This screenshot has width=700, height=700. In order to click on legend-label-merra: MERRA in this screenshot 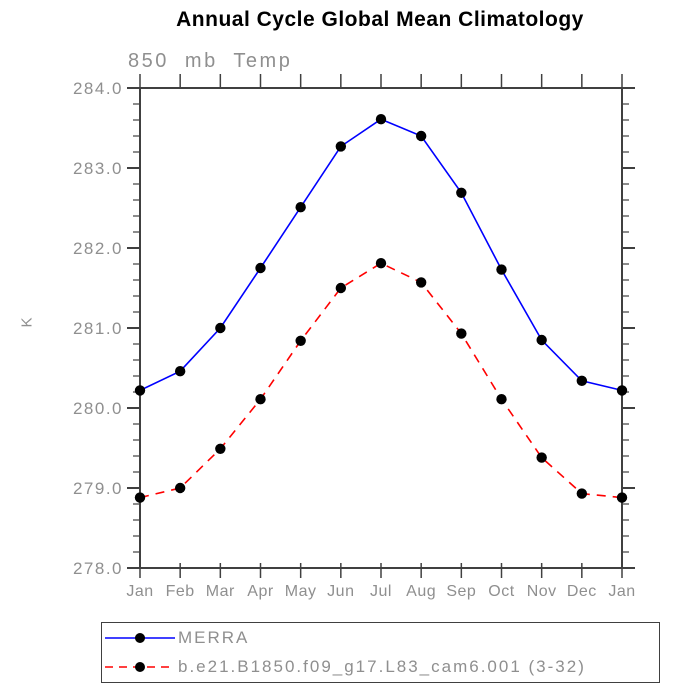, I will do `click(214, 638)`.